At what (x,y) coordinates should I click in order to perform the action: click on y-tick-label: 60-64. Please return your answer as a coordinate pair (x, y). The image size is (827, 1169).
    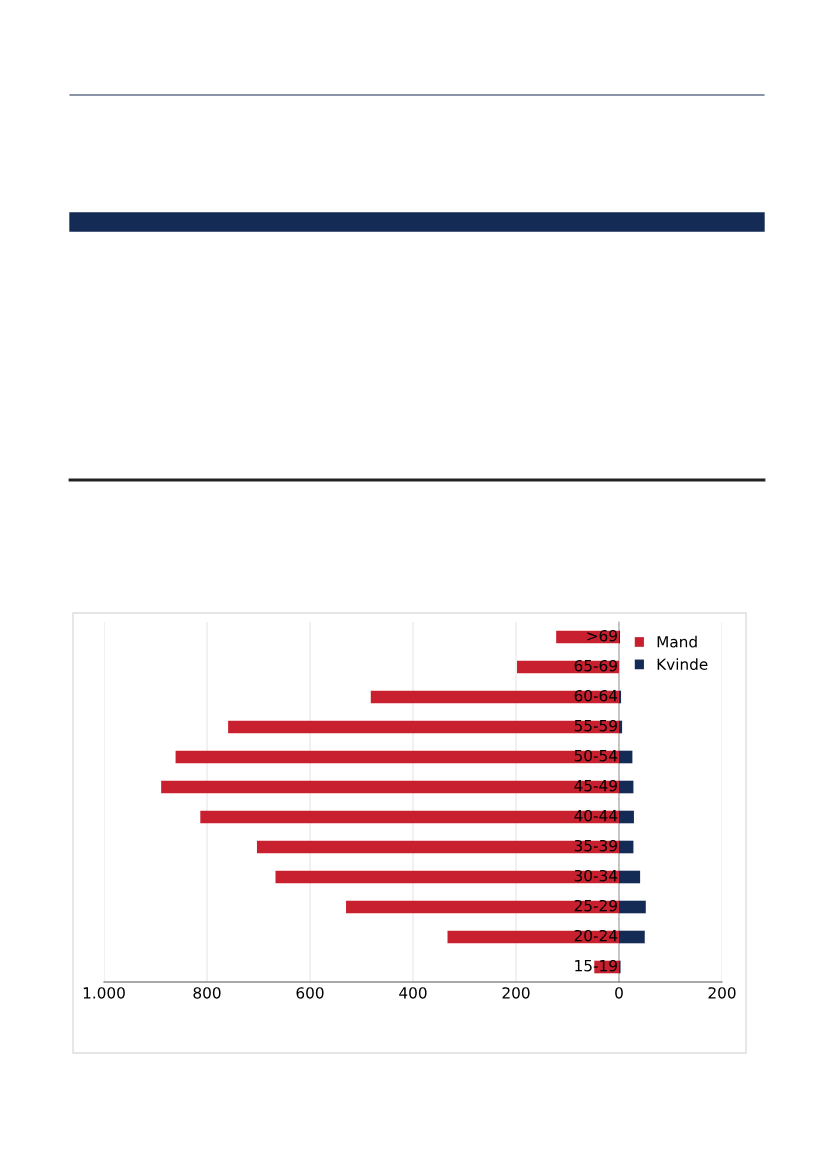
    Looking at the image, I should click on (596, 695).